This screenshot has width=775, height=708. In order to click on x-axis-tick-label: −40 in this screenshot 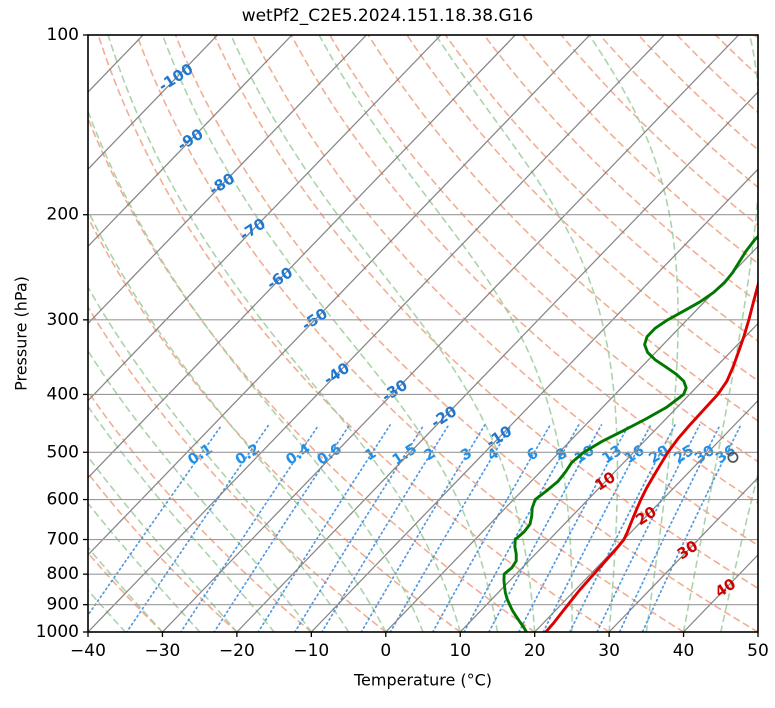, I will do `click(88, 651)`.